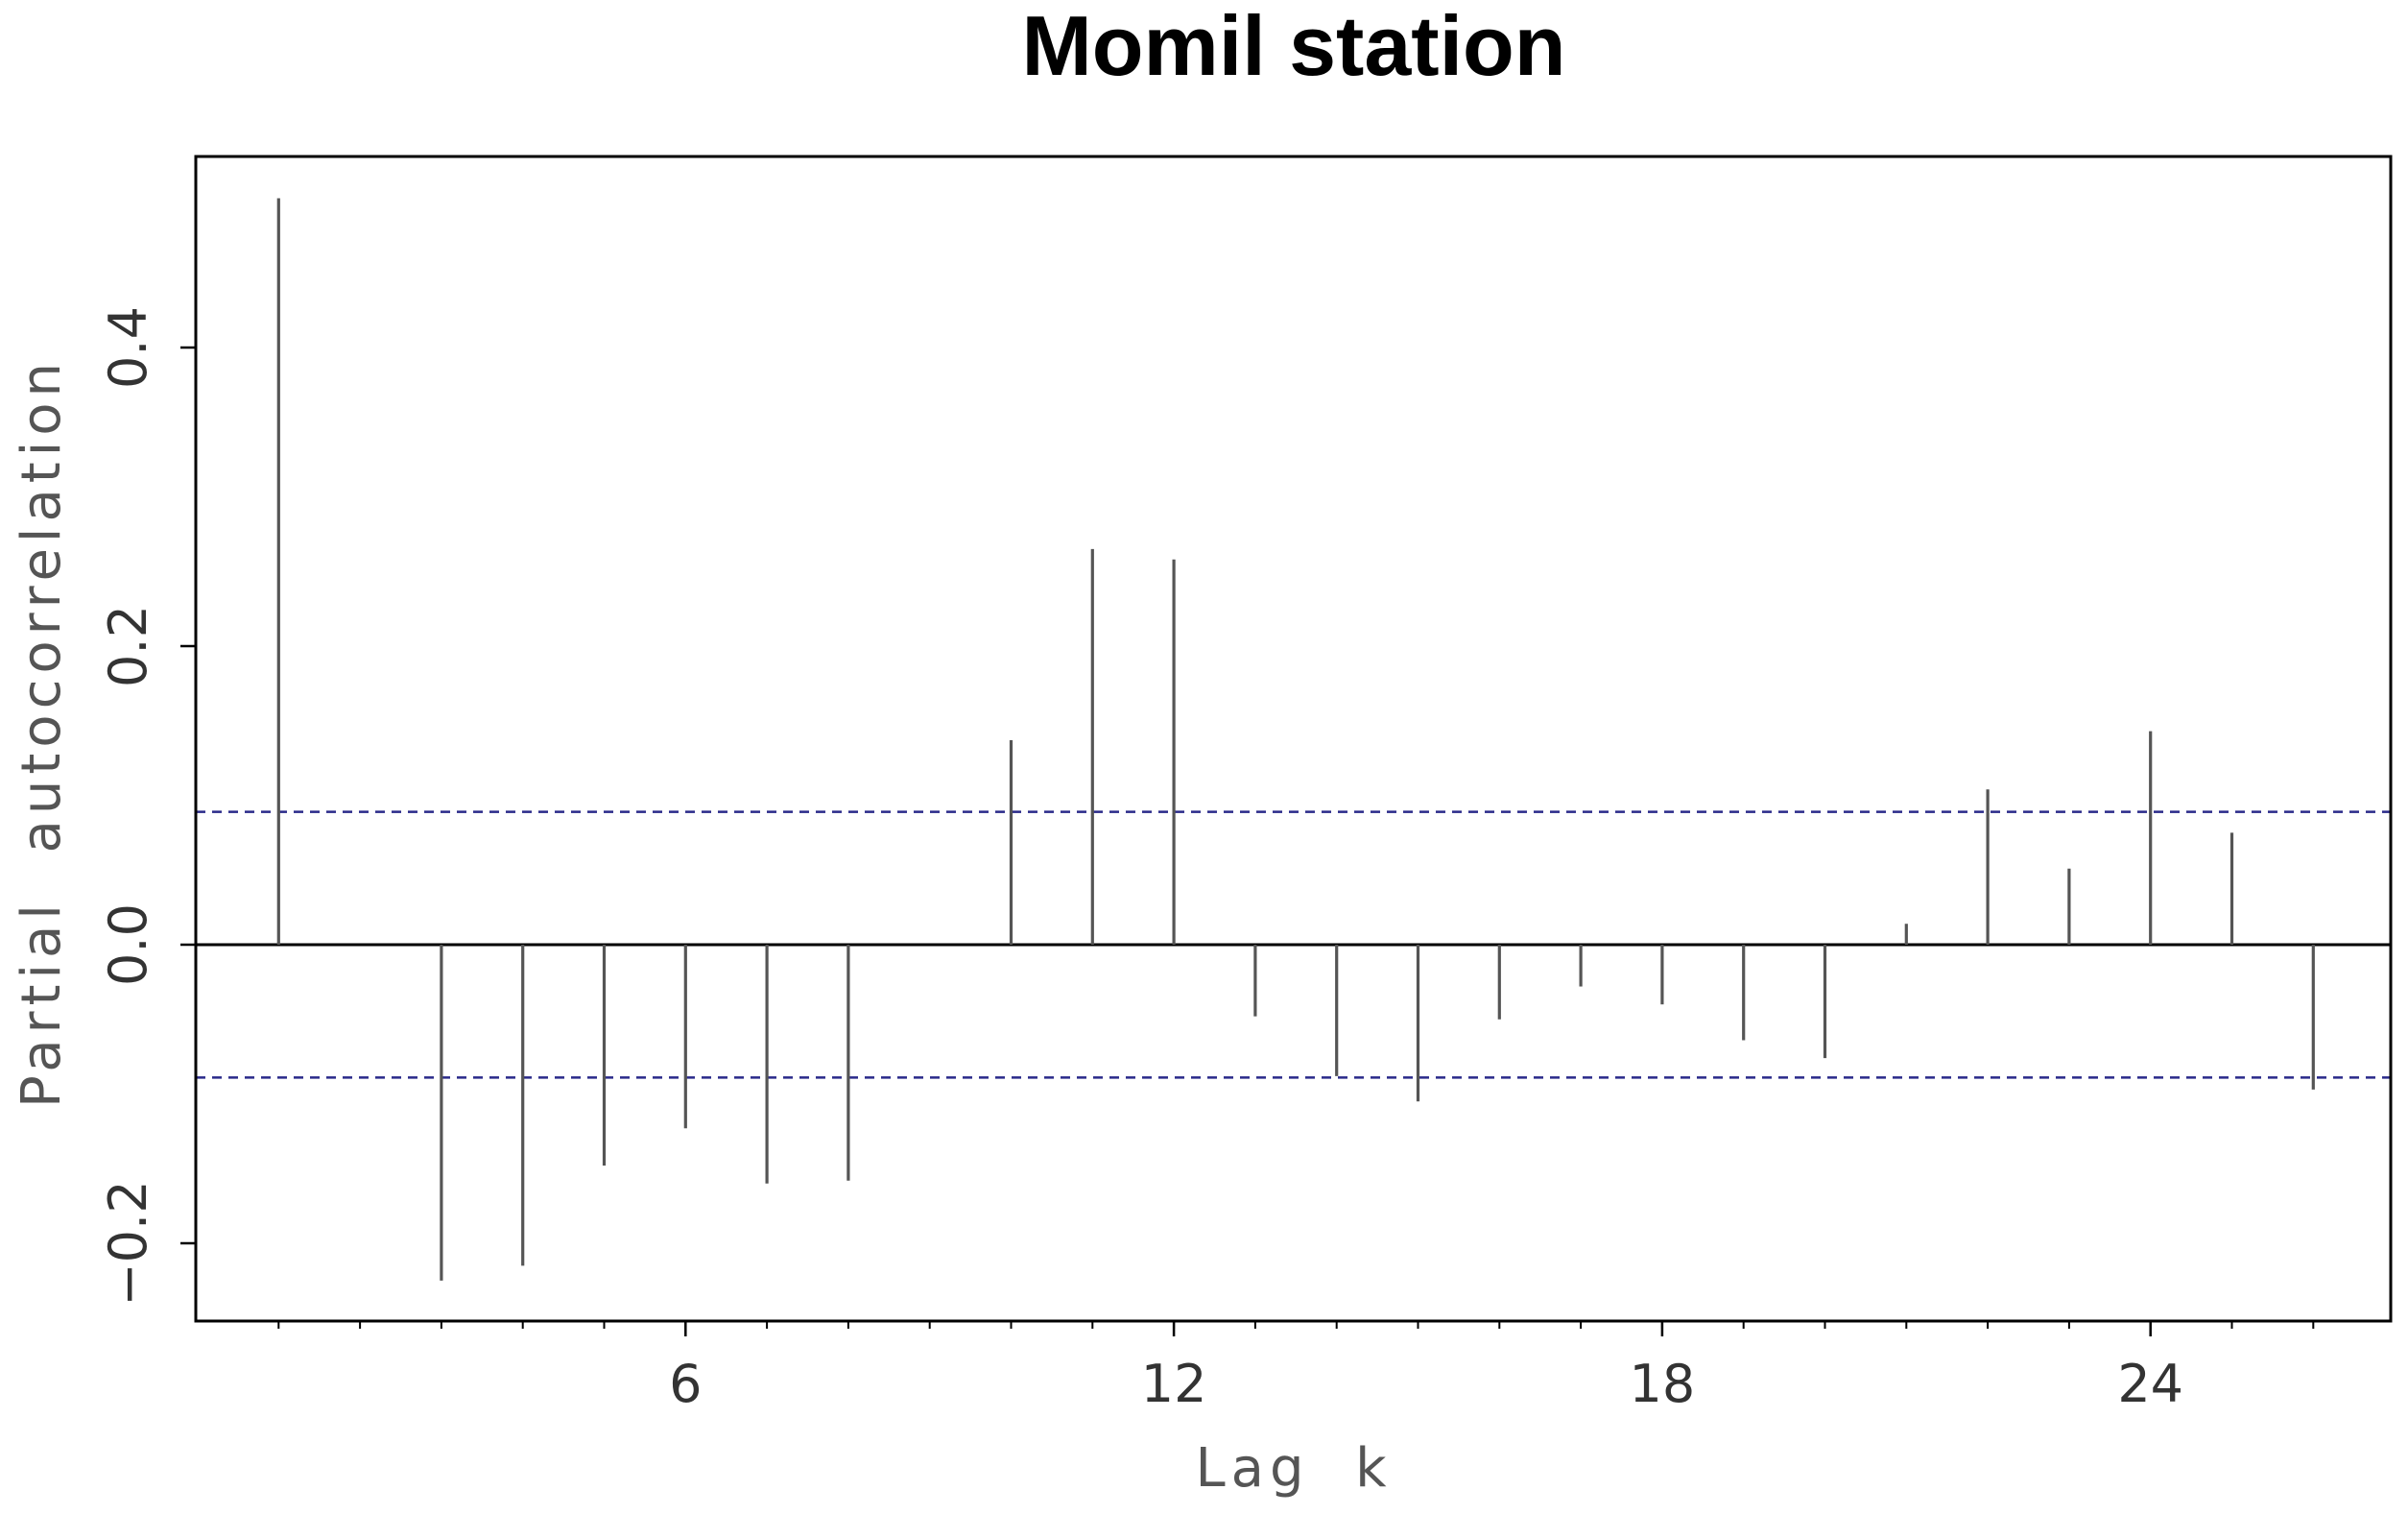  What do you see at coordinates (128, 1243) in the screenshot?
I see `y-tick-label: −0.2` at bounding box center [128, 1243].